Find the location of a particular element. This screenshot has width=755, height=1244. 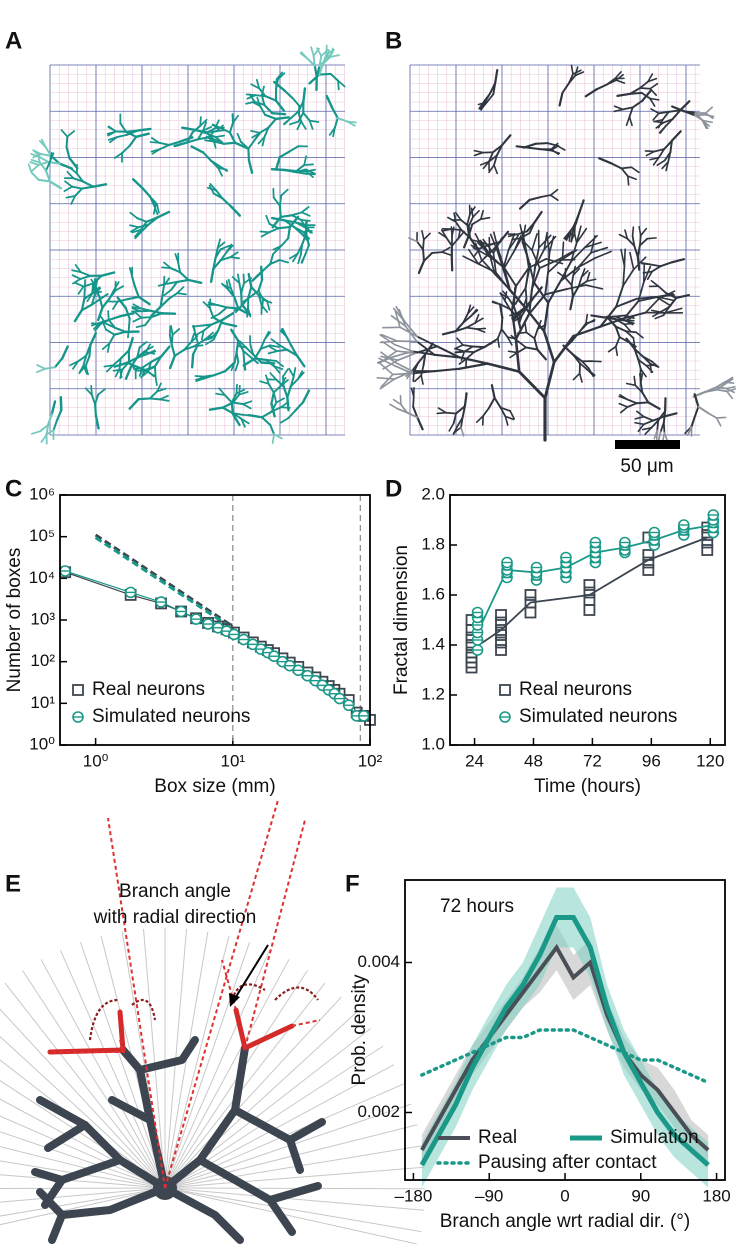

diagram-label: with radial direction is located at coordinates (175, 917).